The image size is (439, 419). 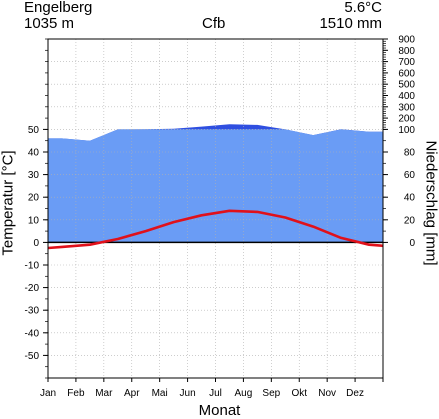 What do you see at coordinates (34, 198) in the screenshot?
I see `left-tick-label: 20` at bounding box center [34, 198].